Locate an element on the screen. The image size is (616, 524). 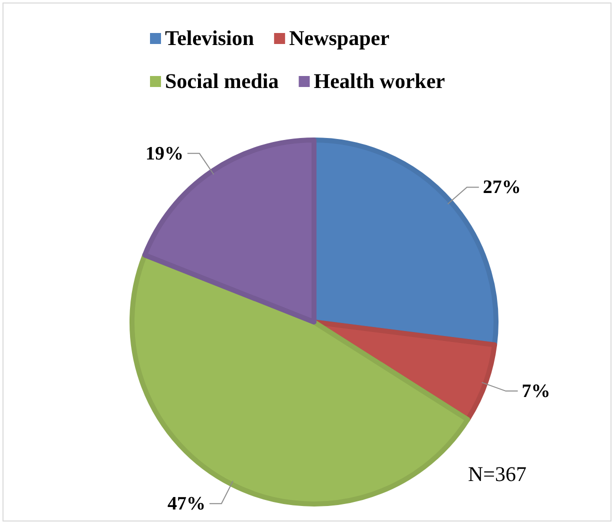
legend-label: Television is located at coordinates (209, 38).